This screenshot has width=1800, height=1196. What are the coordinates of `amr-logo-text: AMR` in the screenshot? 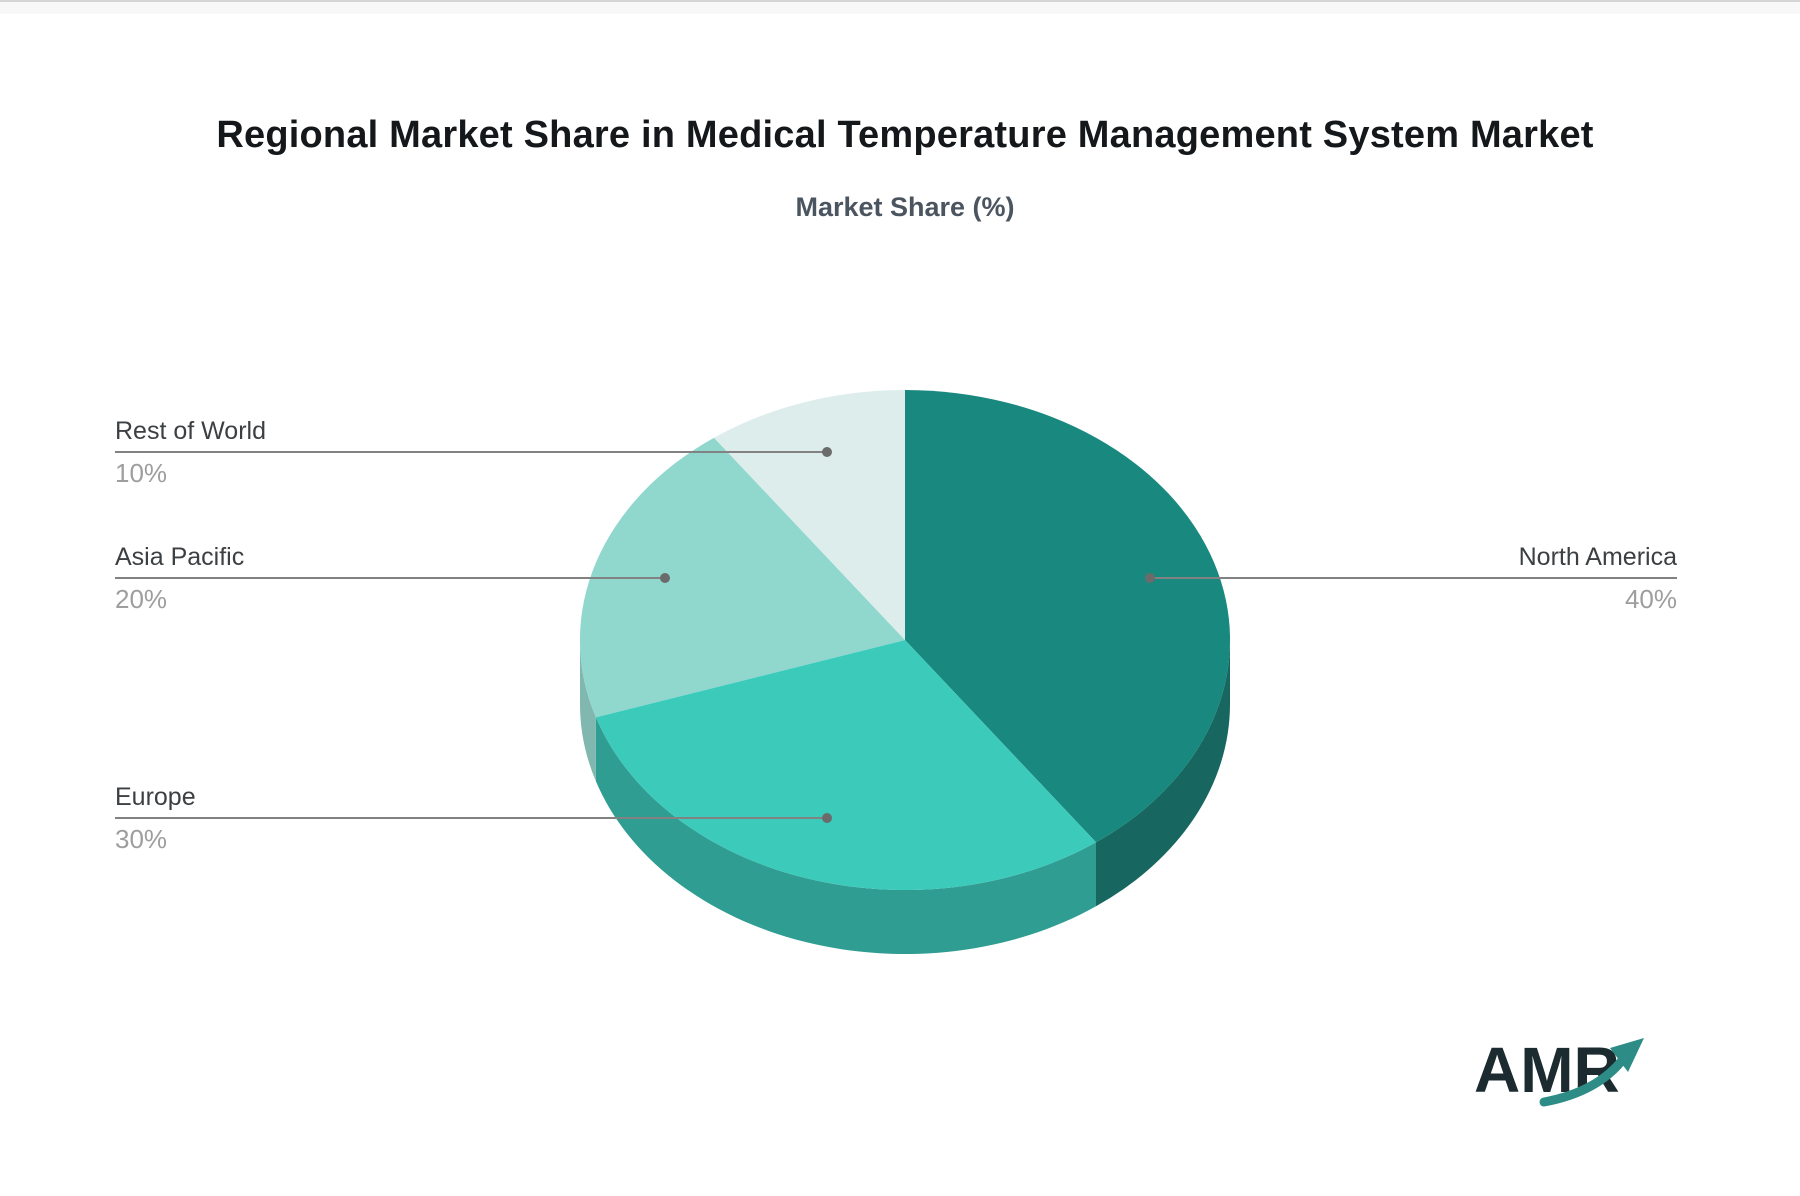 It's located at (1547, 1070).